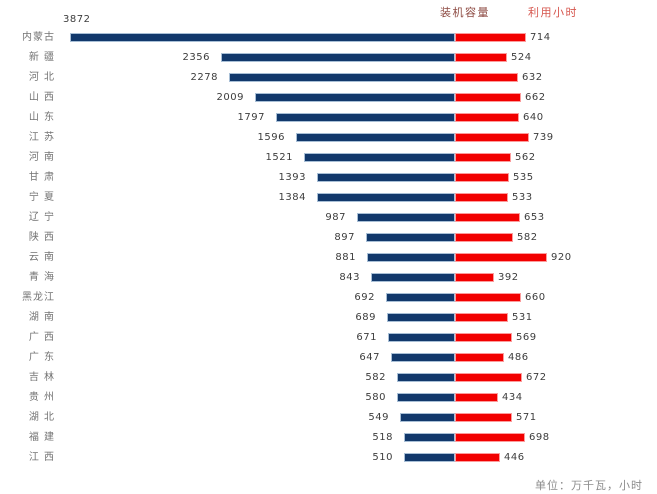 The height and width of the screenshot is (494, 657). What do you see at coordinates (366, 337) in the screenshot?
I see `capacity-value: 671` at bounding box center [366, 337].